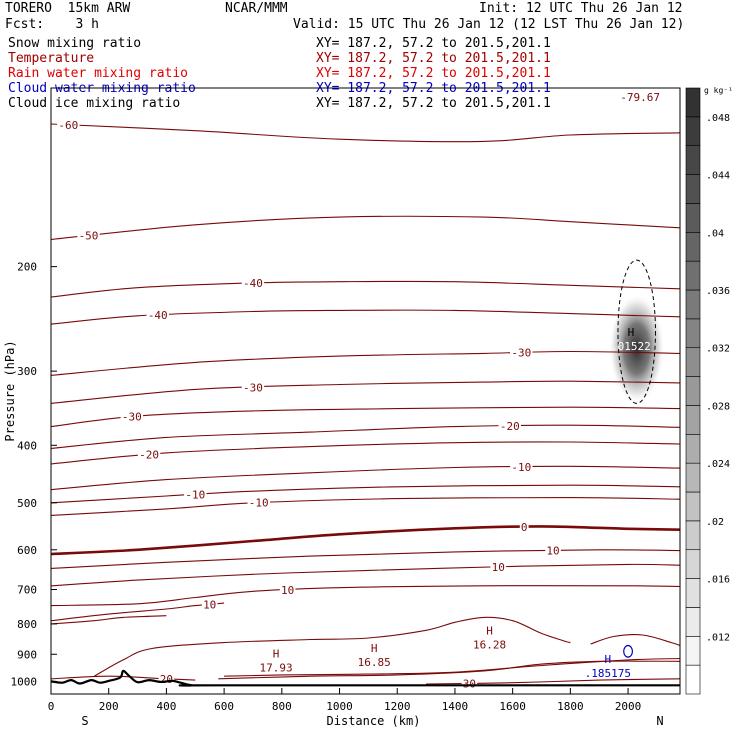 The width and height of the screenshot is (740, 740). I want to click on high-value: 16.28, so click(489, 645).